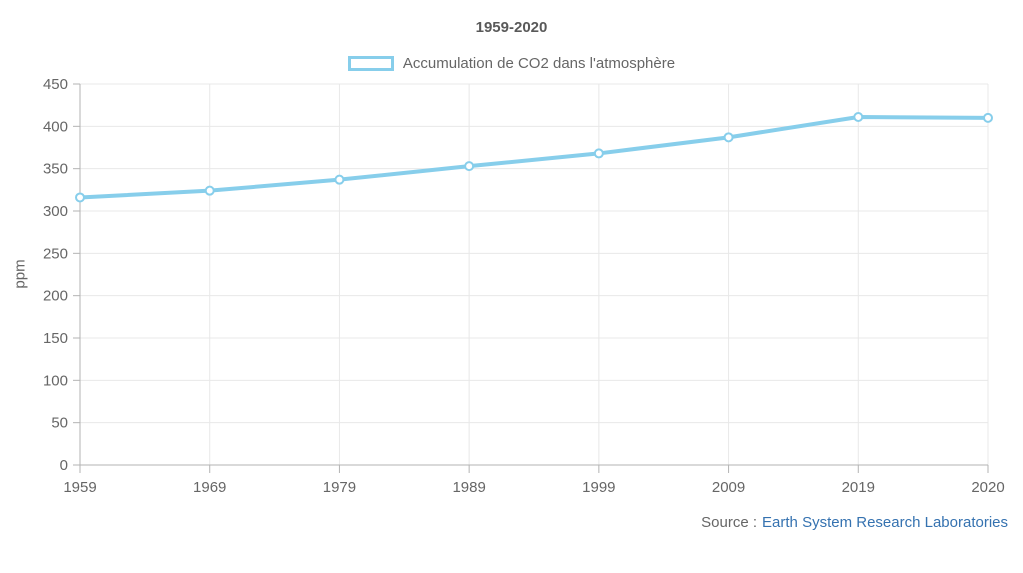  I want to click on y-tick-label: 450, so click(55, 84).